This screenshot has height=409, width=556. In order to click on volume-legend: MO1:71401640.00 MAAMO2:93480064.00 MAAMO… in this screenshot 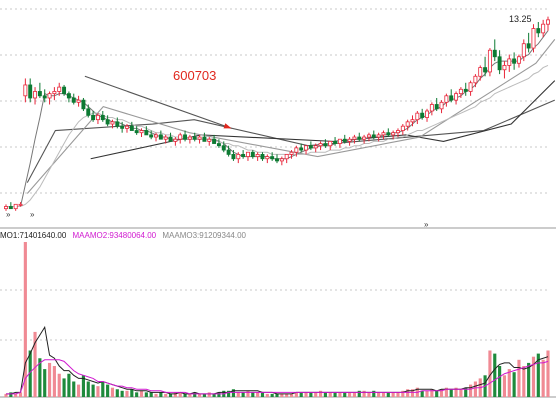, I will do `click(123, 235)`.